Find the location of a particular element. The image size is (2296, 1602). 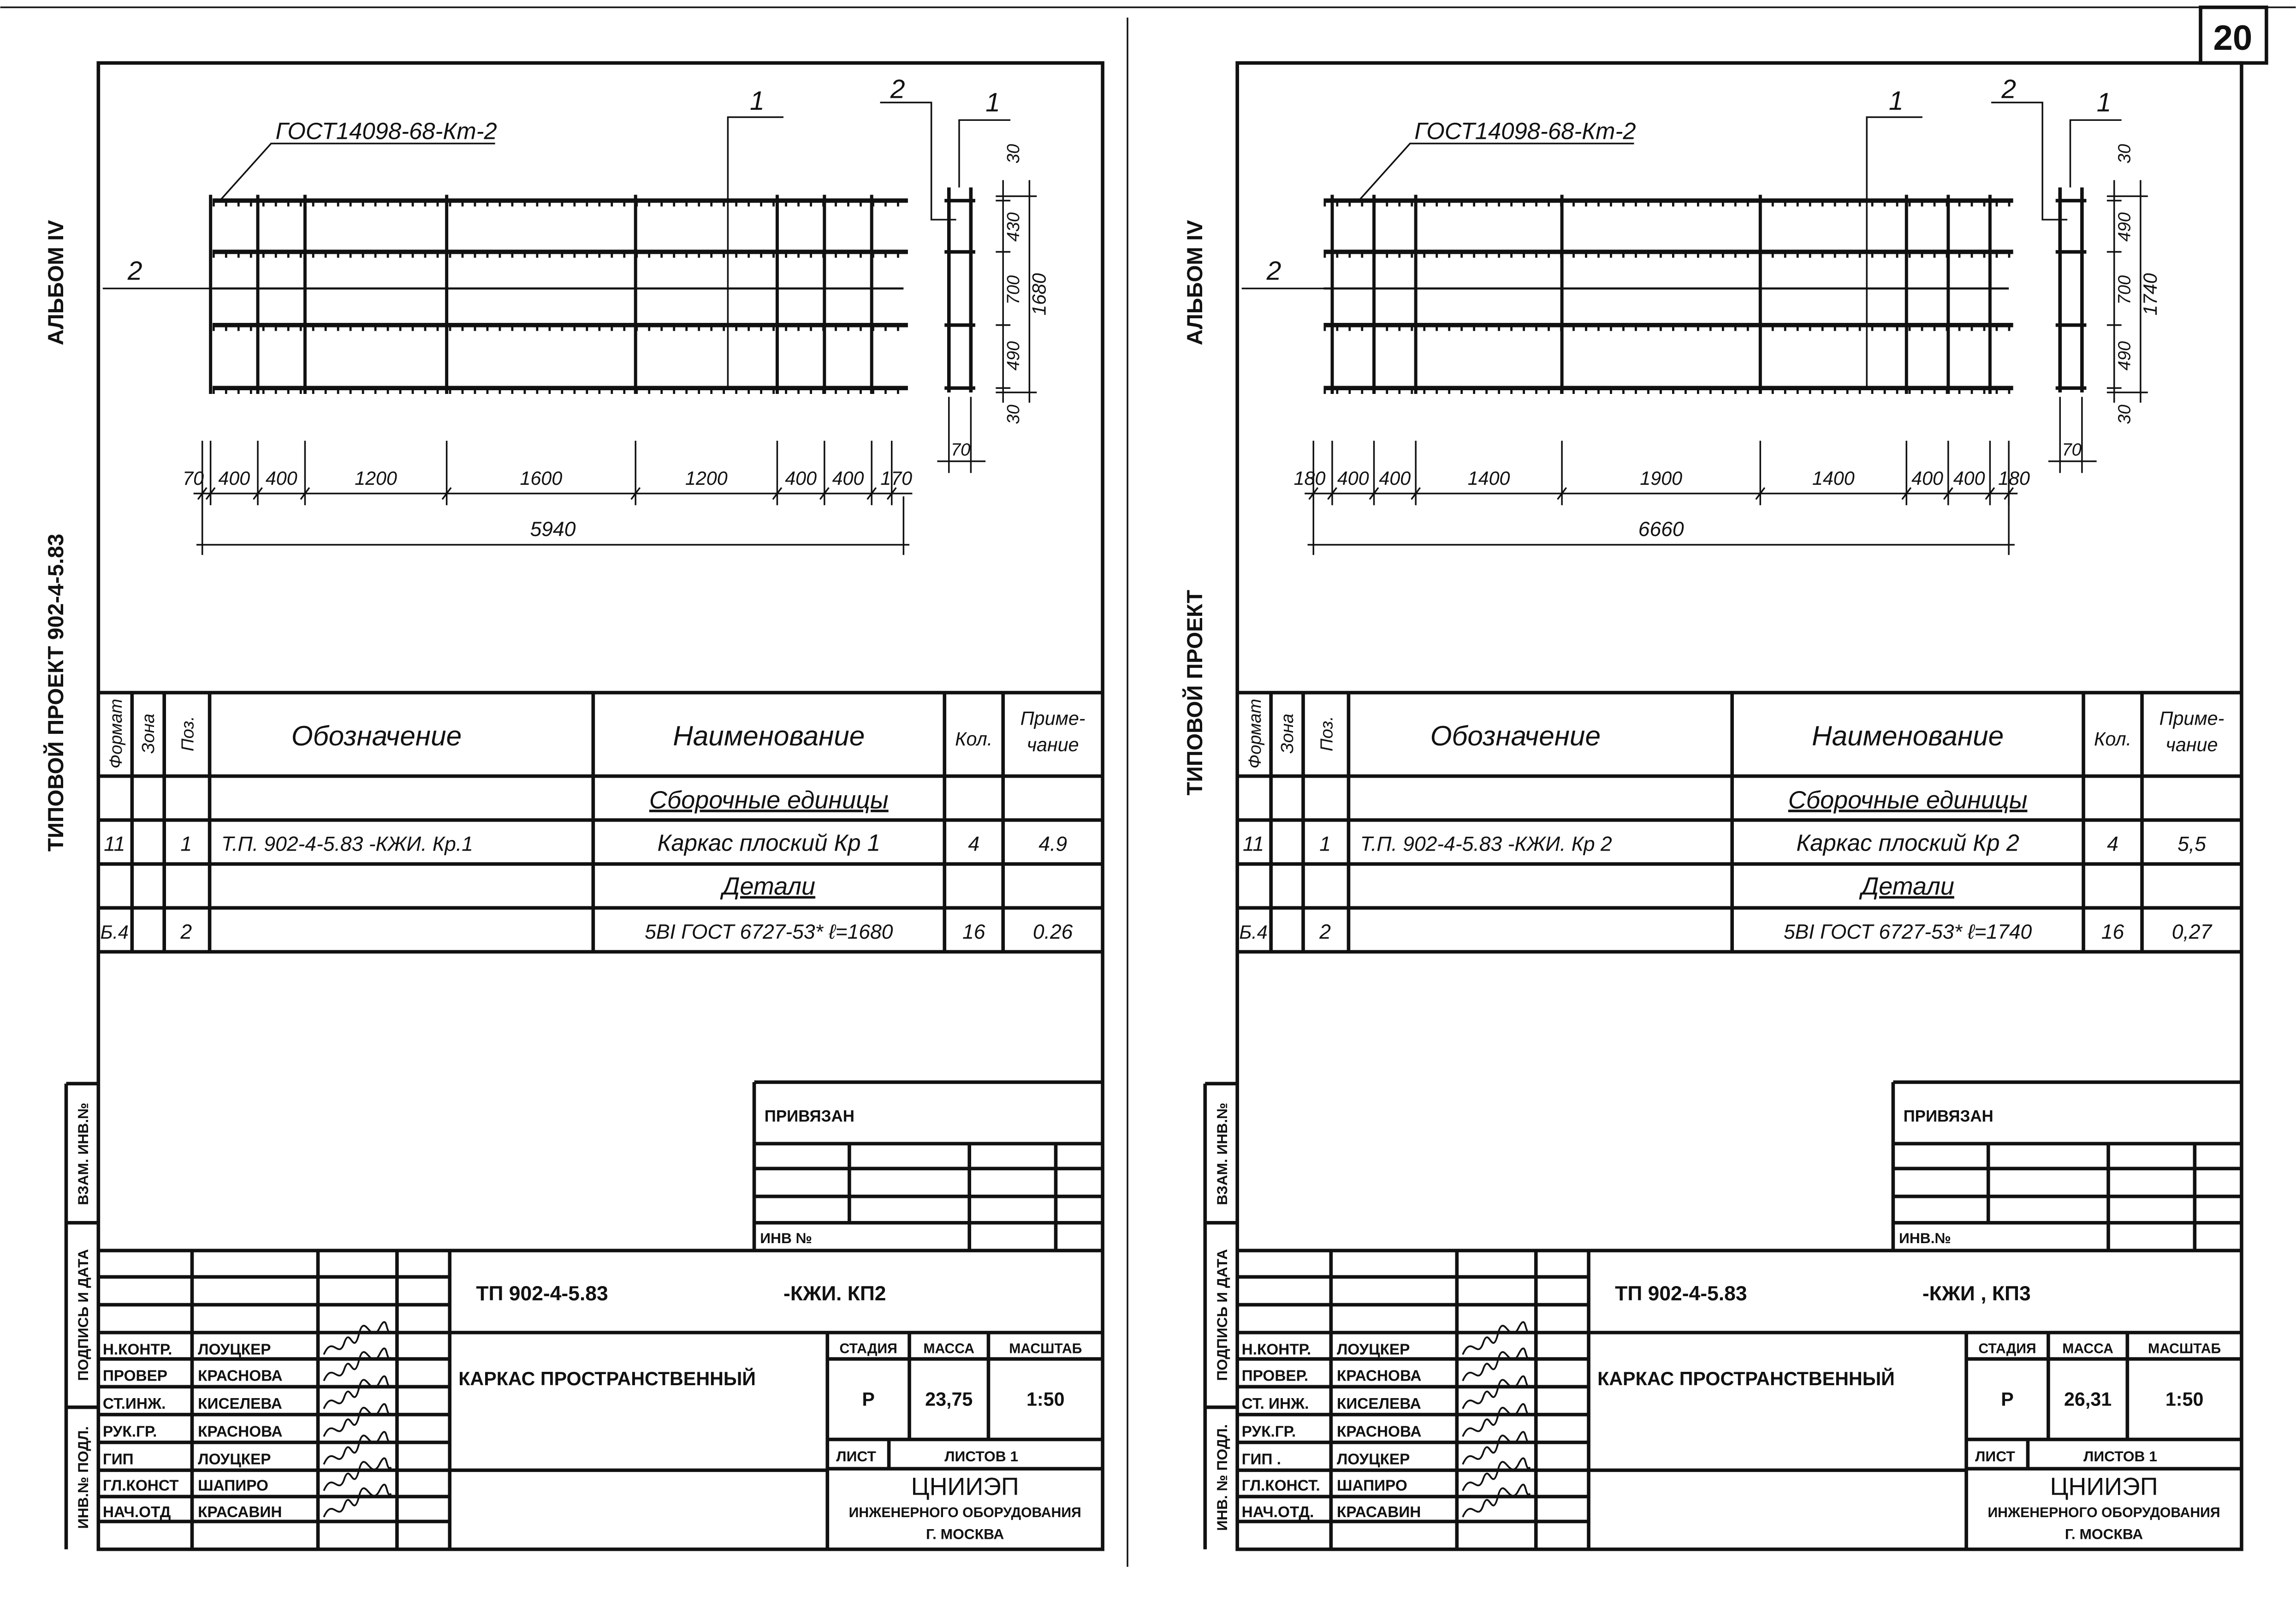

dimension-label: 1400 is located at coordinates (1833, 479).